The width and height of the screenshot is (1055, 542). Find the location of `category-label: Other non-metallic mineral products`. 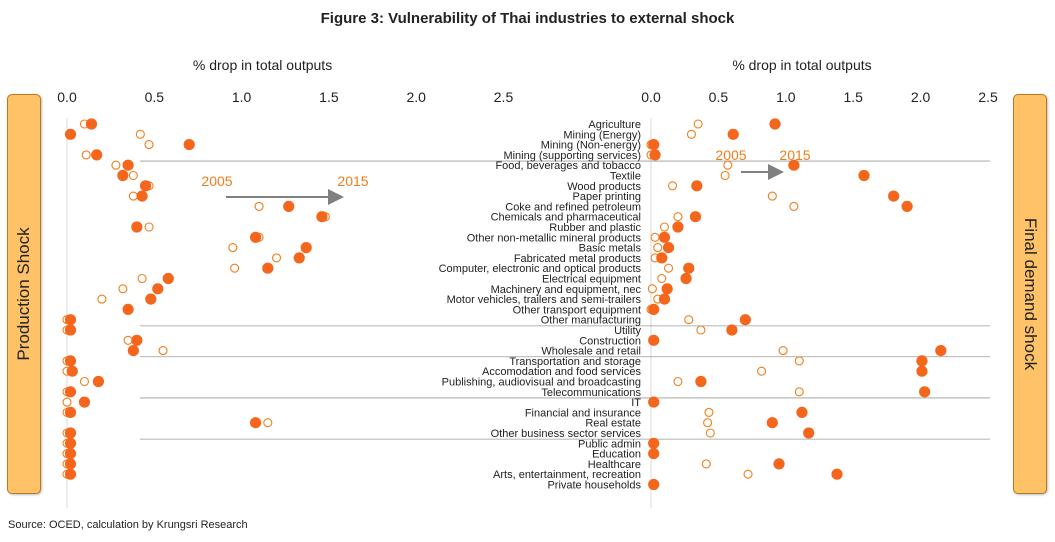

category-label: Other non-metallic mineral products is located at coordinates (554, 238).